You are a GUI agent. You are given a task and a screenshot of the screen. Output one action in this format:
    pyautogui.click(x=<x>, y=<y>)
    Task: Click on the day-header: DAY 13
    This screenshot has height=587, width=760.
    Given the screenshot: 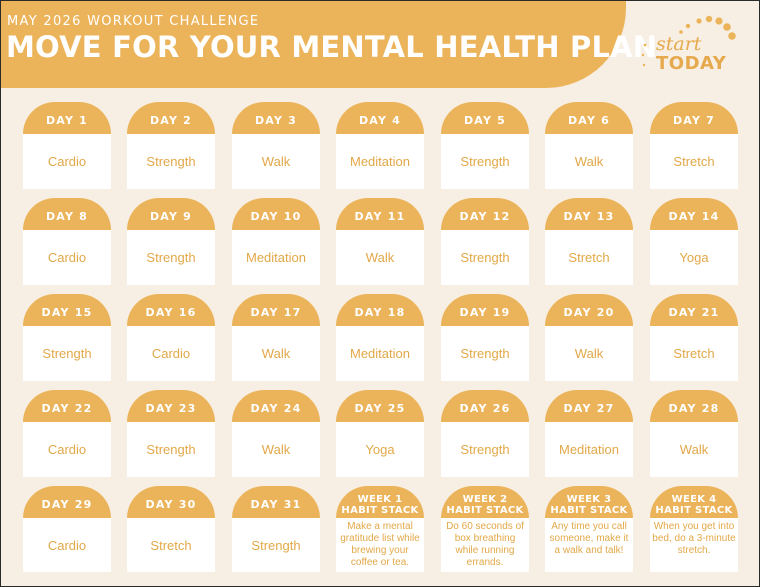 What is the action you would take?
    pyautogui.click(x=589, y=214)
    